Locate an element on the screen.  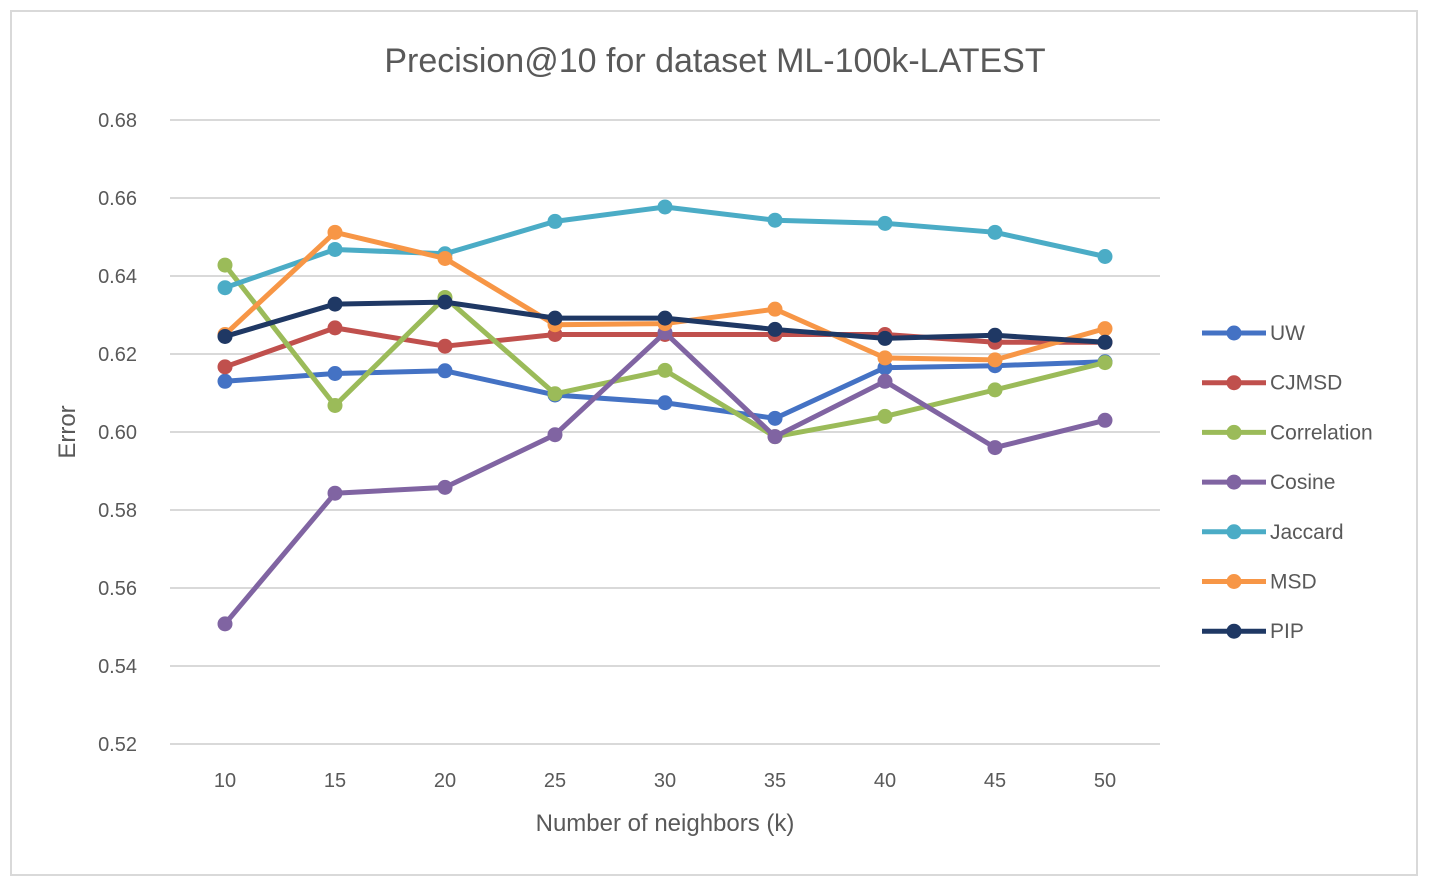
x-tick-label: 35 is located at coordinates (775, 781).